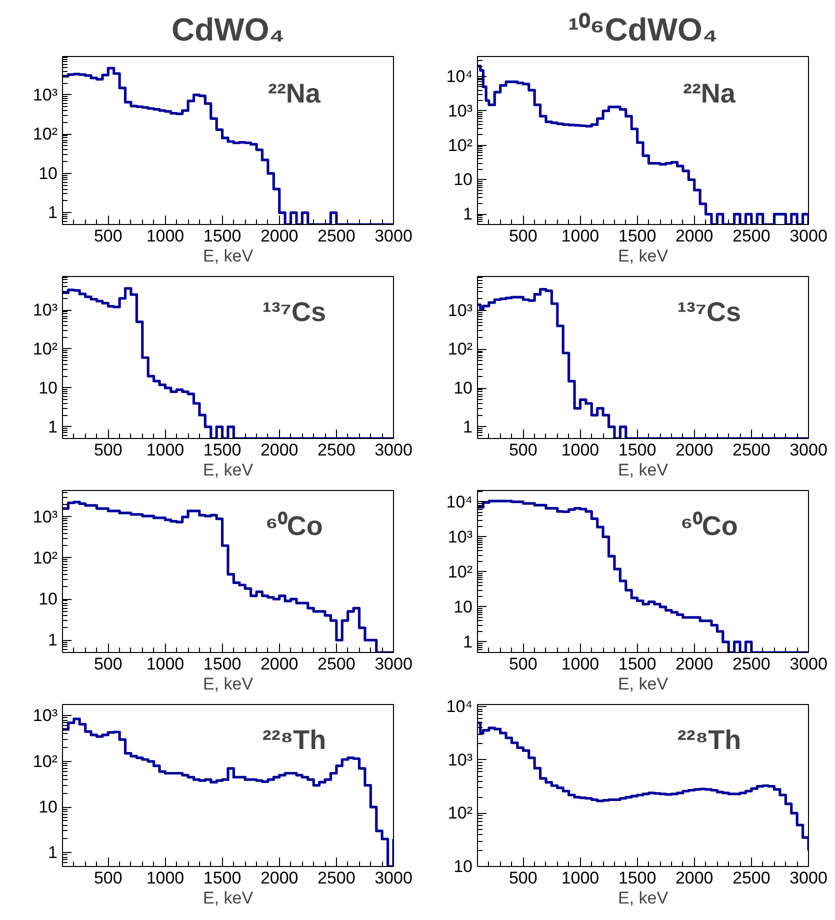 The image size is (835, 920). What do you see at coordinates (228, 30) in the screenshot?
I see `chart-title: CdWO₄` at bounding box center [228, 30].